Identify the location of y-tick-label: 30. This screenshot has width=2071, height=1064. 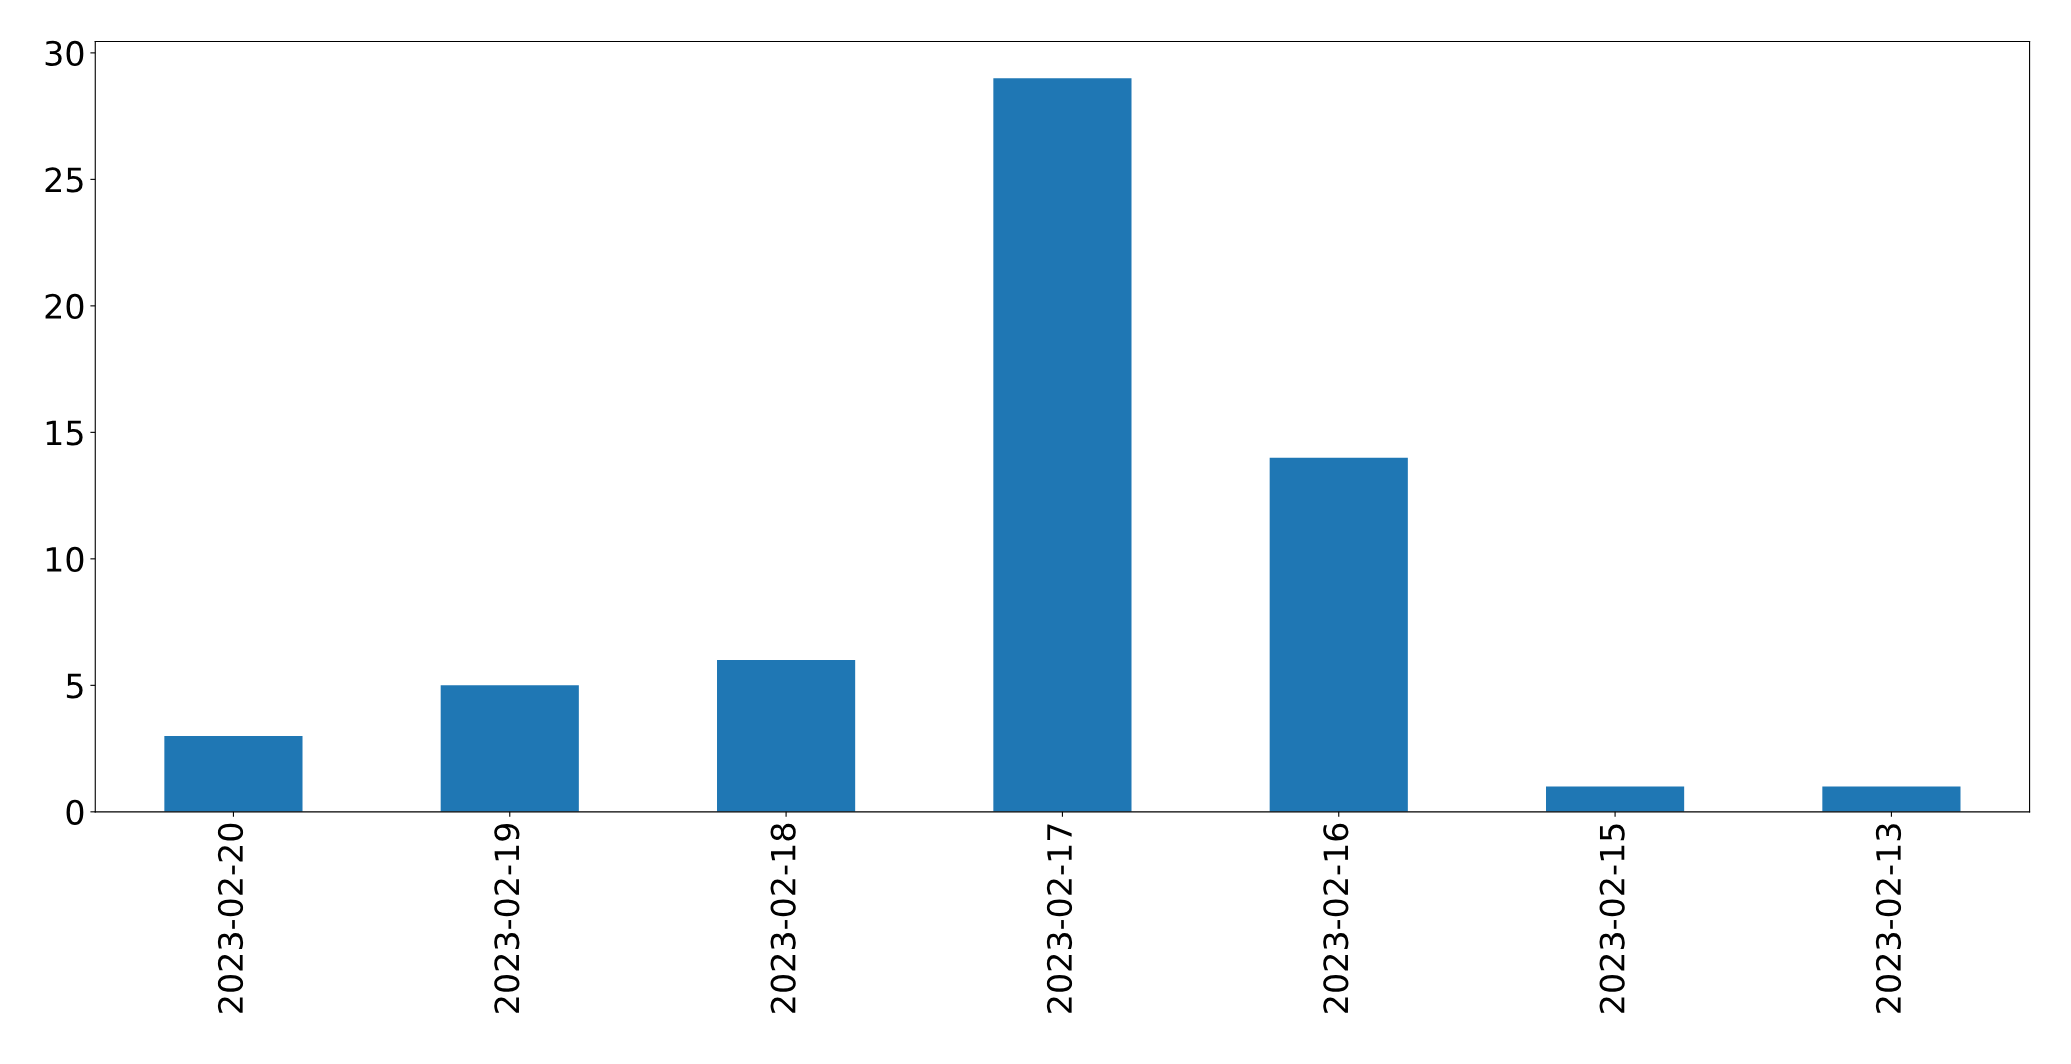
(64, 53).